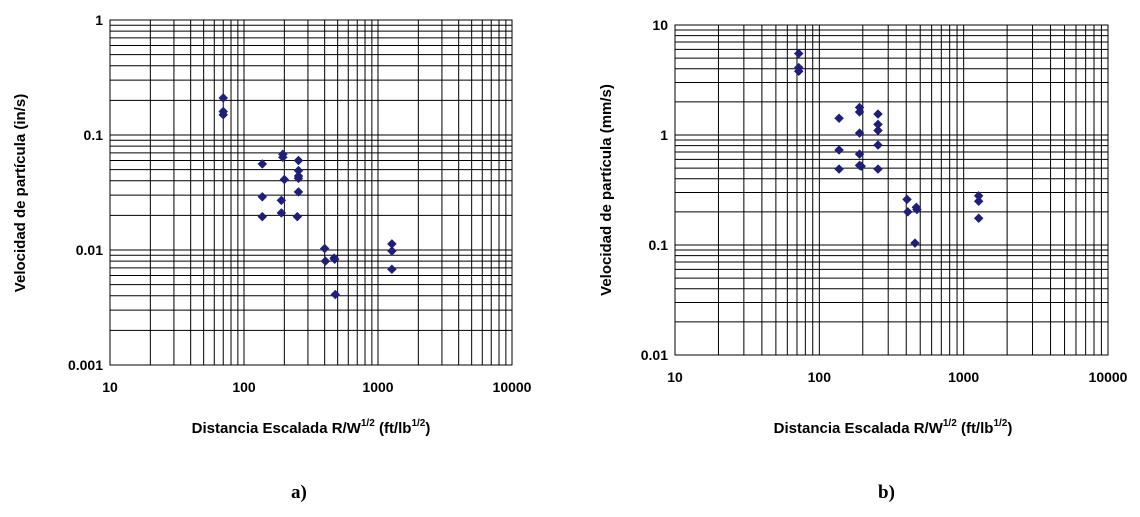 Image resolution: width=1140 pixels, height=517 pixels. What do you see at coordinates (110, 387) in the screenshot?
I see `x-tick-label-a: 10` at bounding box center [110, 387].